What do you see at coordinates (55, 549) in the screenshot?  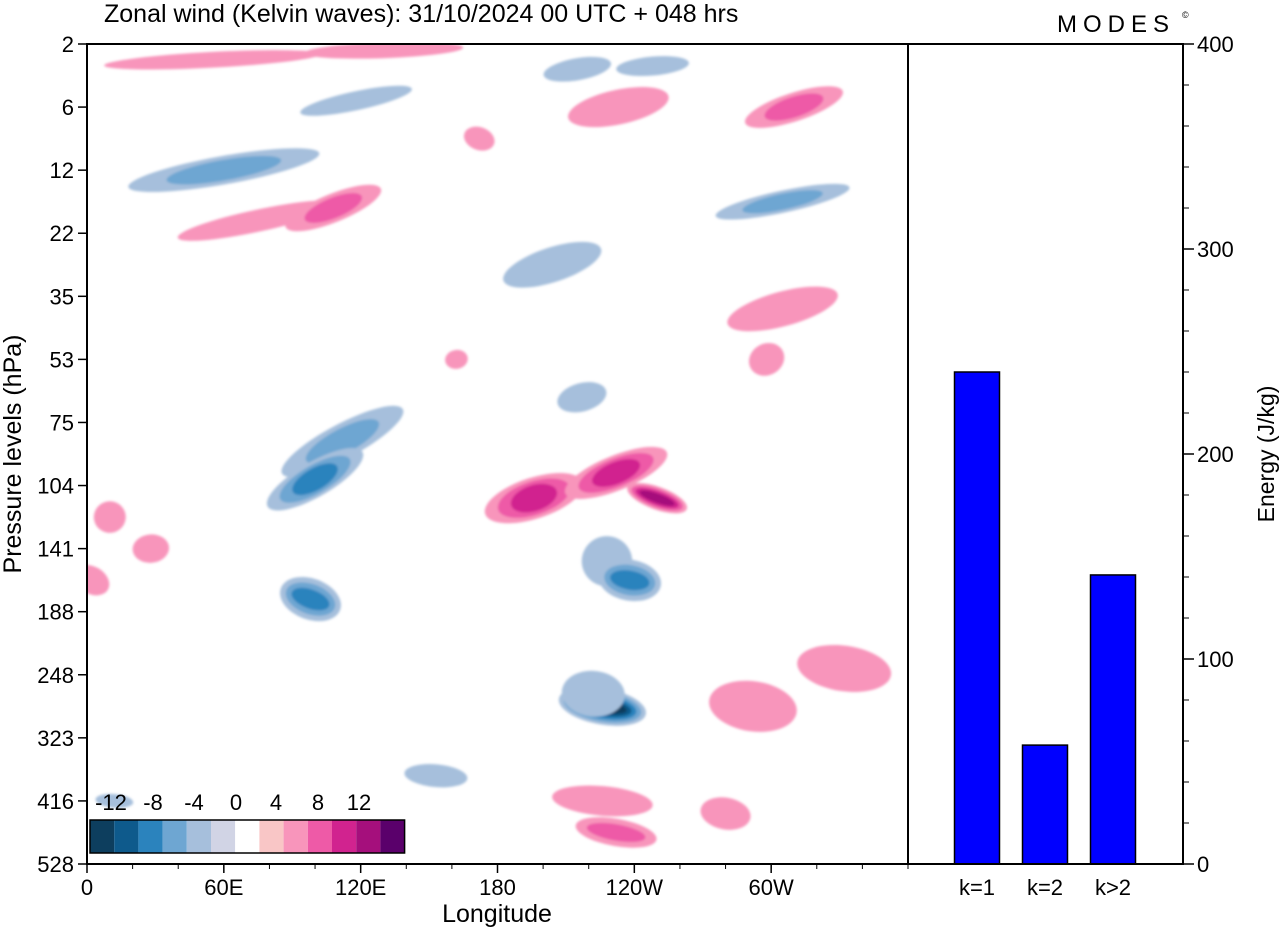 I see `y-tick-label: 141` at bounding box center [55, 549].